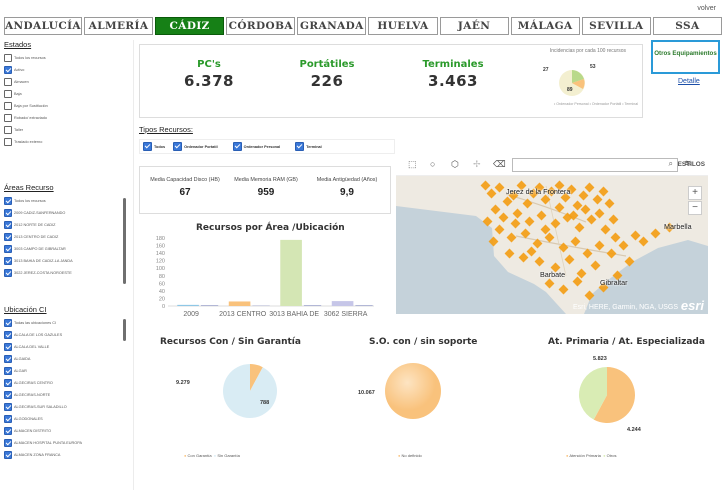 This screenshot has width=726, height=490. I want to click on otros-equipamientos-button: Otros Equipamientos, so click(685, 57).